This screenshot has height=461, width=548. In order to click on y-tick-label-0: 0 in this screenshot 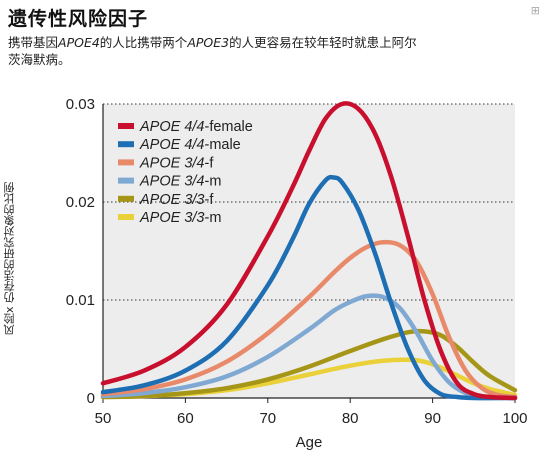, I will do `click(91, 398)`.